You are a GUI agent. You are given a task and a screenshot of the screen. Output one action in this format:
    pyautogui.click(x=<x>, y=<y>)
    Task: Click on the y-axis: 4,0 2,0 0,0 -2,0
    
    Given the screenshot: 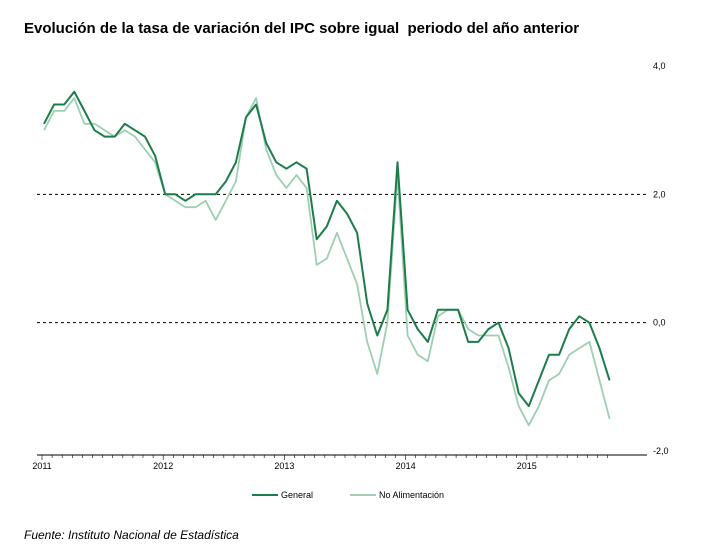 What is the action you would take?
    pyautogui.click(x=661, y=258)
    